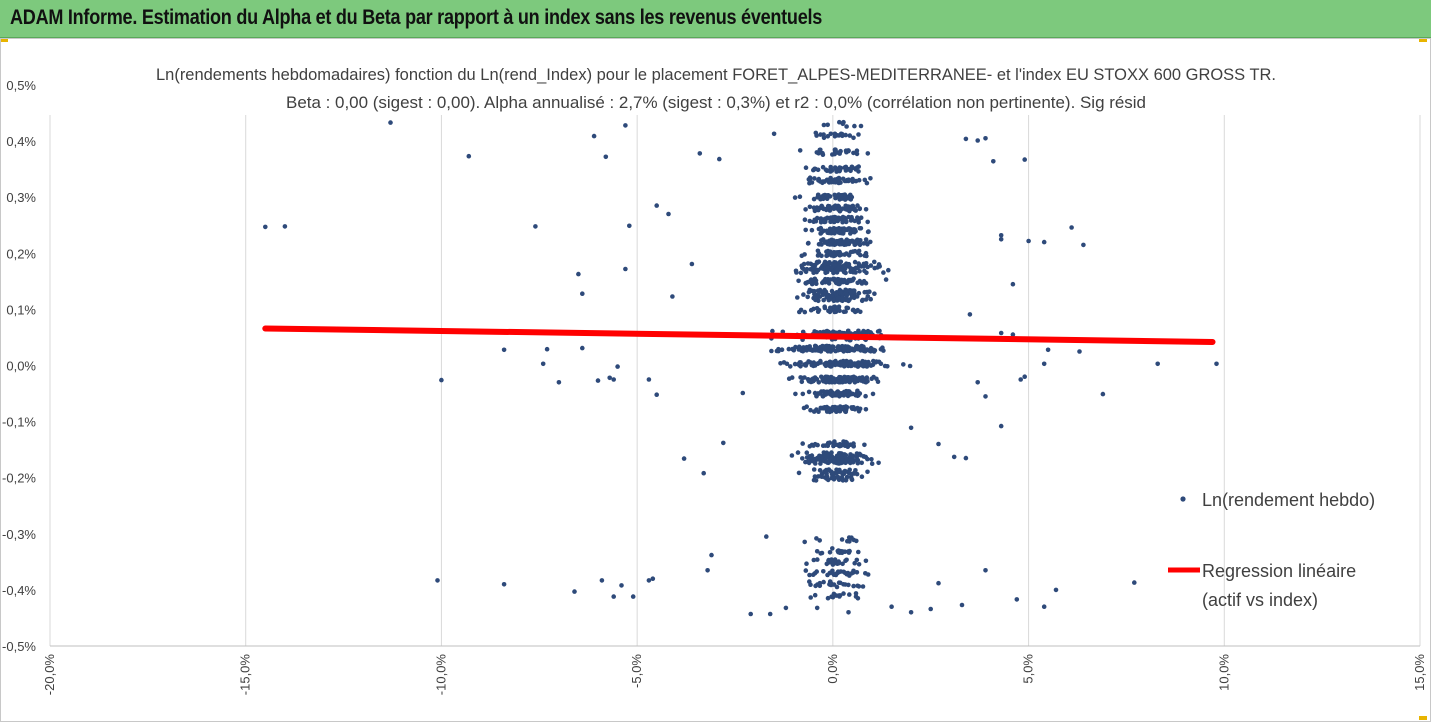 The height and width of the screenshot is (722, 1431). I want to click on legend-label-points: Ln(rendement hebdo), so click(1288, 500).